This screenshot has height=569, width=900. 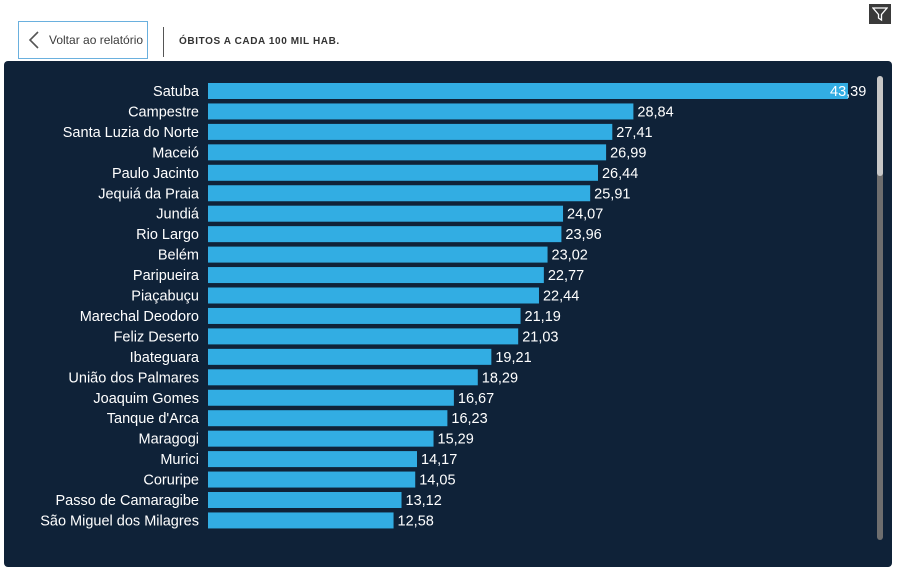 I want to click on category-label: Passo de Camaragibe, so click(x=127, y=501).